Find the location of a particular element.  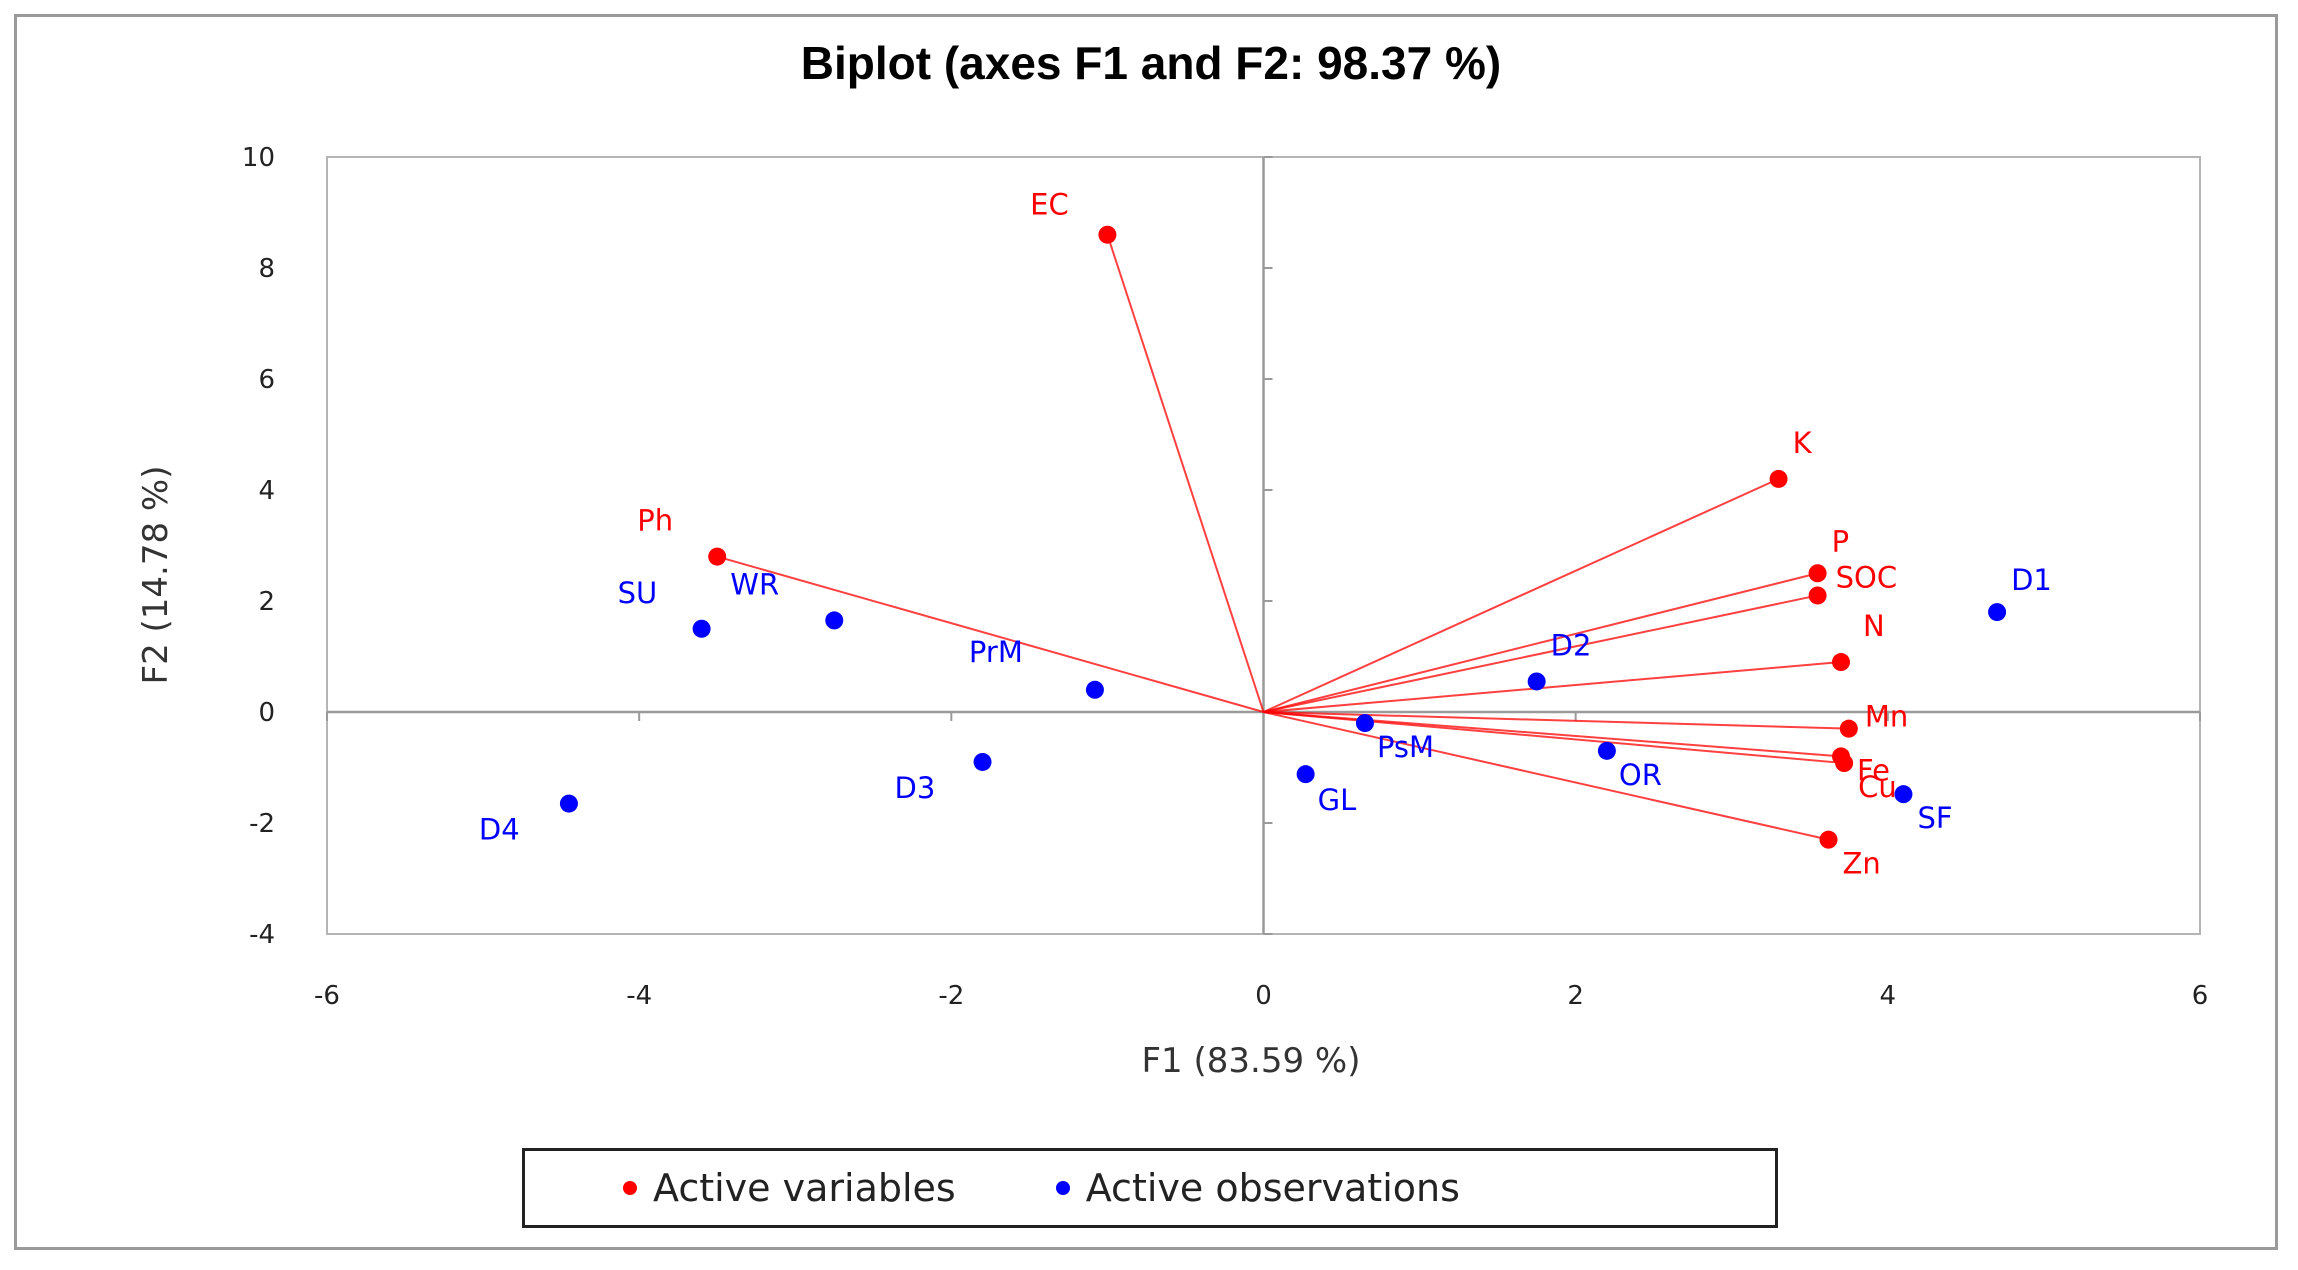

observation-label-d1: D1 is located at coordinates (2031, 580).